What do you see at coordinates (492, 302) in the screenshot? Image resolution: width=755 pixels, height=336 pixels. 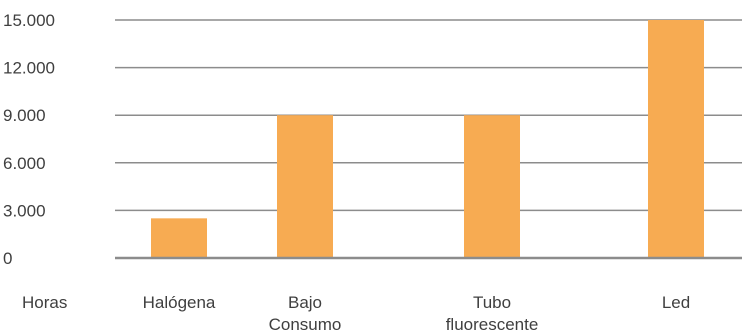 I see `x-category-label-line: Tubo` at bounding box center [492, 302].